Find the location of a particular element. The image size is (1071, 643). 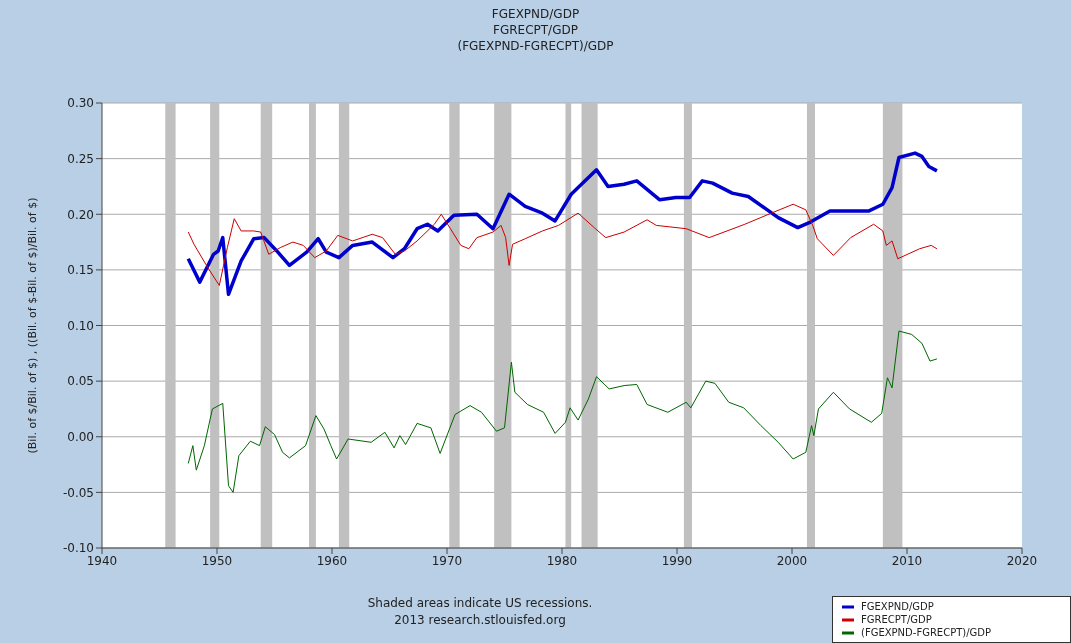

y-tick-label: -0.05 is located at coordinates (78, 492).